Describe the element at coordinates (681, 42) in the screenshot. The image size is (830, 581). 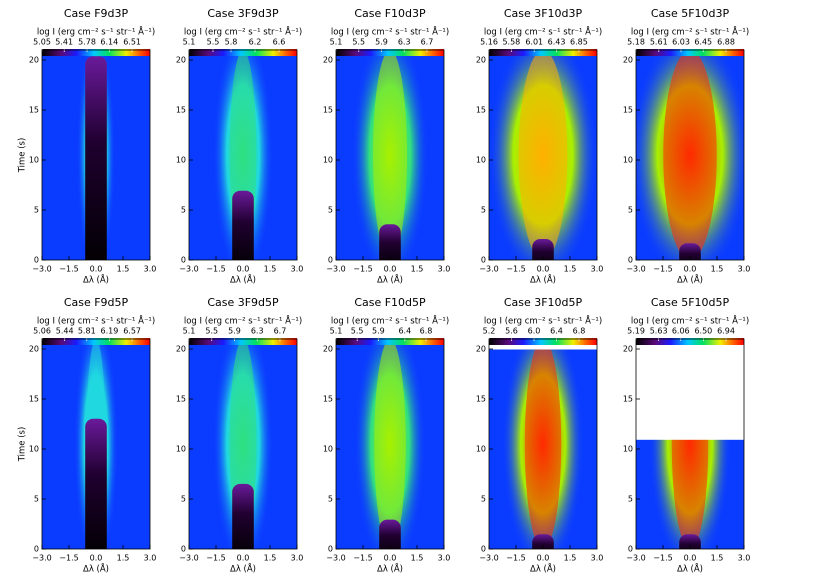
I see `colorbar-tick-label: 6.03` at that location.